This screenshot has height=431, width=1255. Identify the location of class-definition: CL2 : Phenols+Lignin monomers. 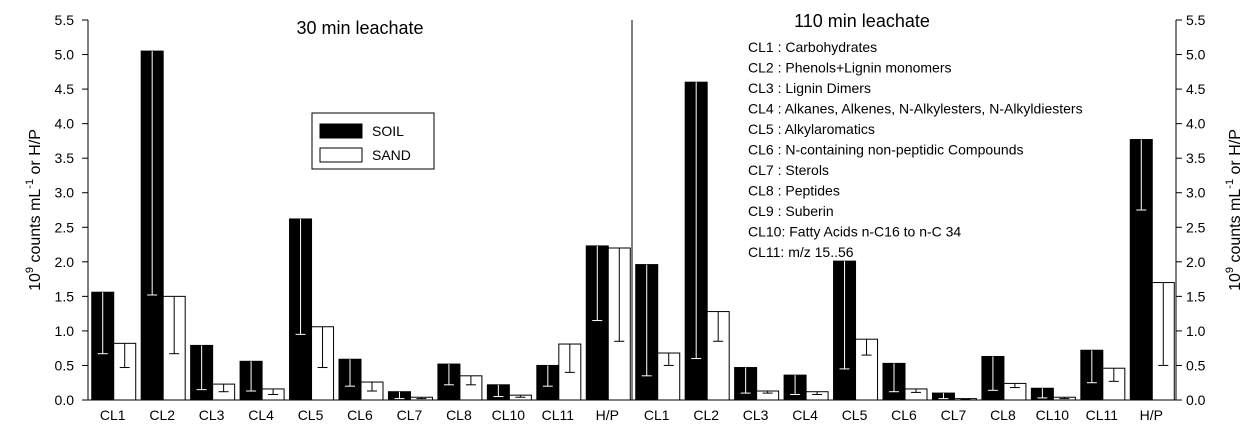
(850, 68).